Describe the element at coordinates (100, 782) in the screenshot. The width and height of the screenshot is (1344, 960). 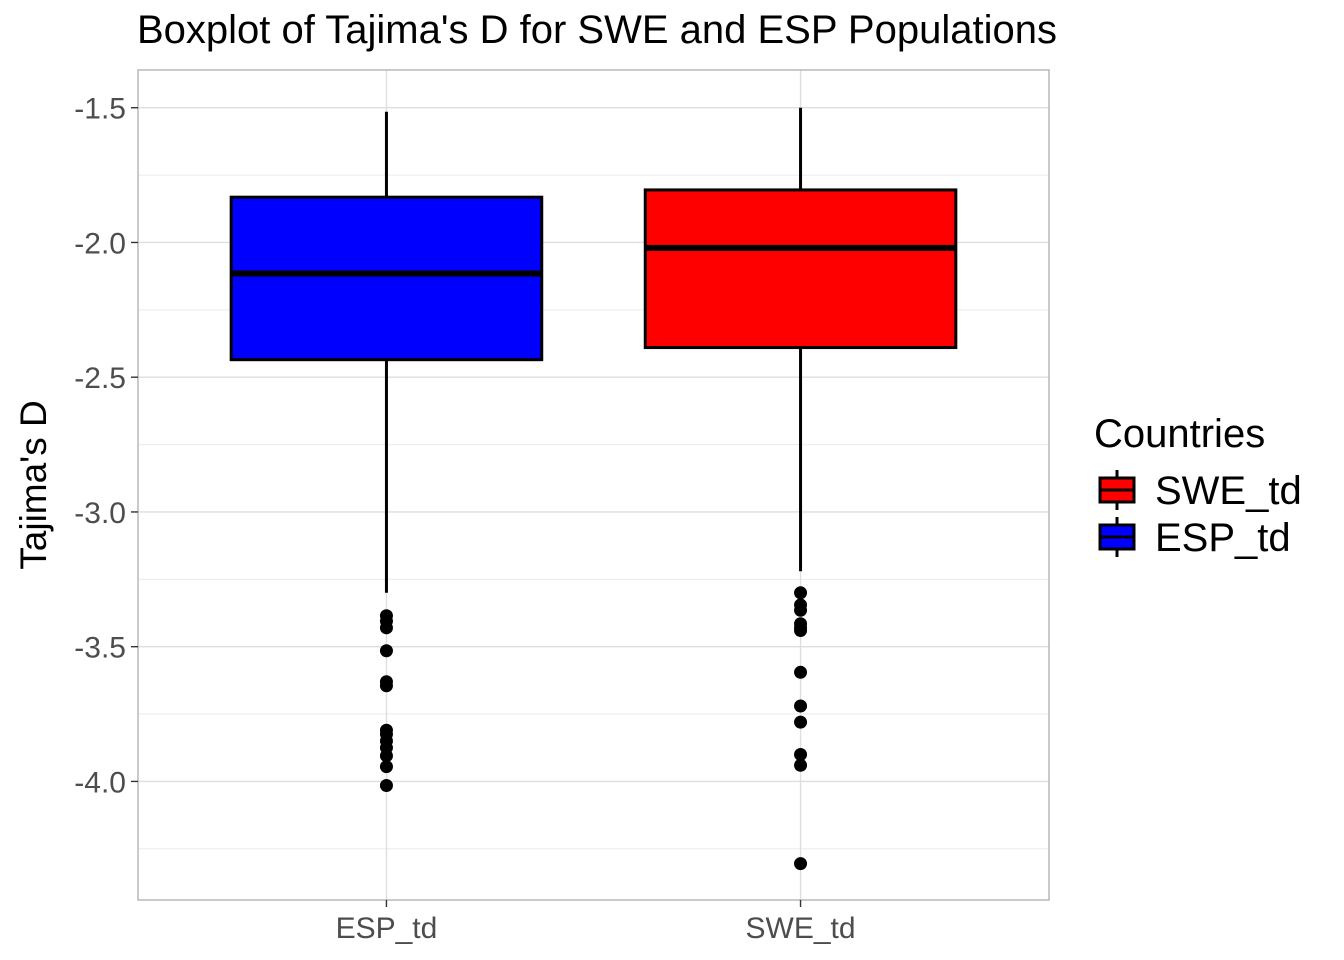
I see `y-tick-label: -4.0` at that location.